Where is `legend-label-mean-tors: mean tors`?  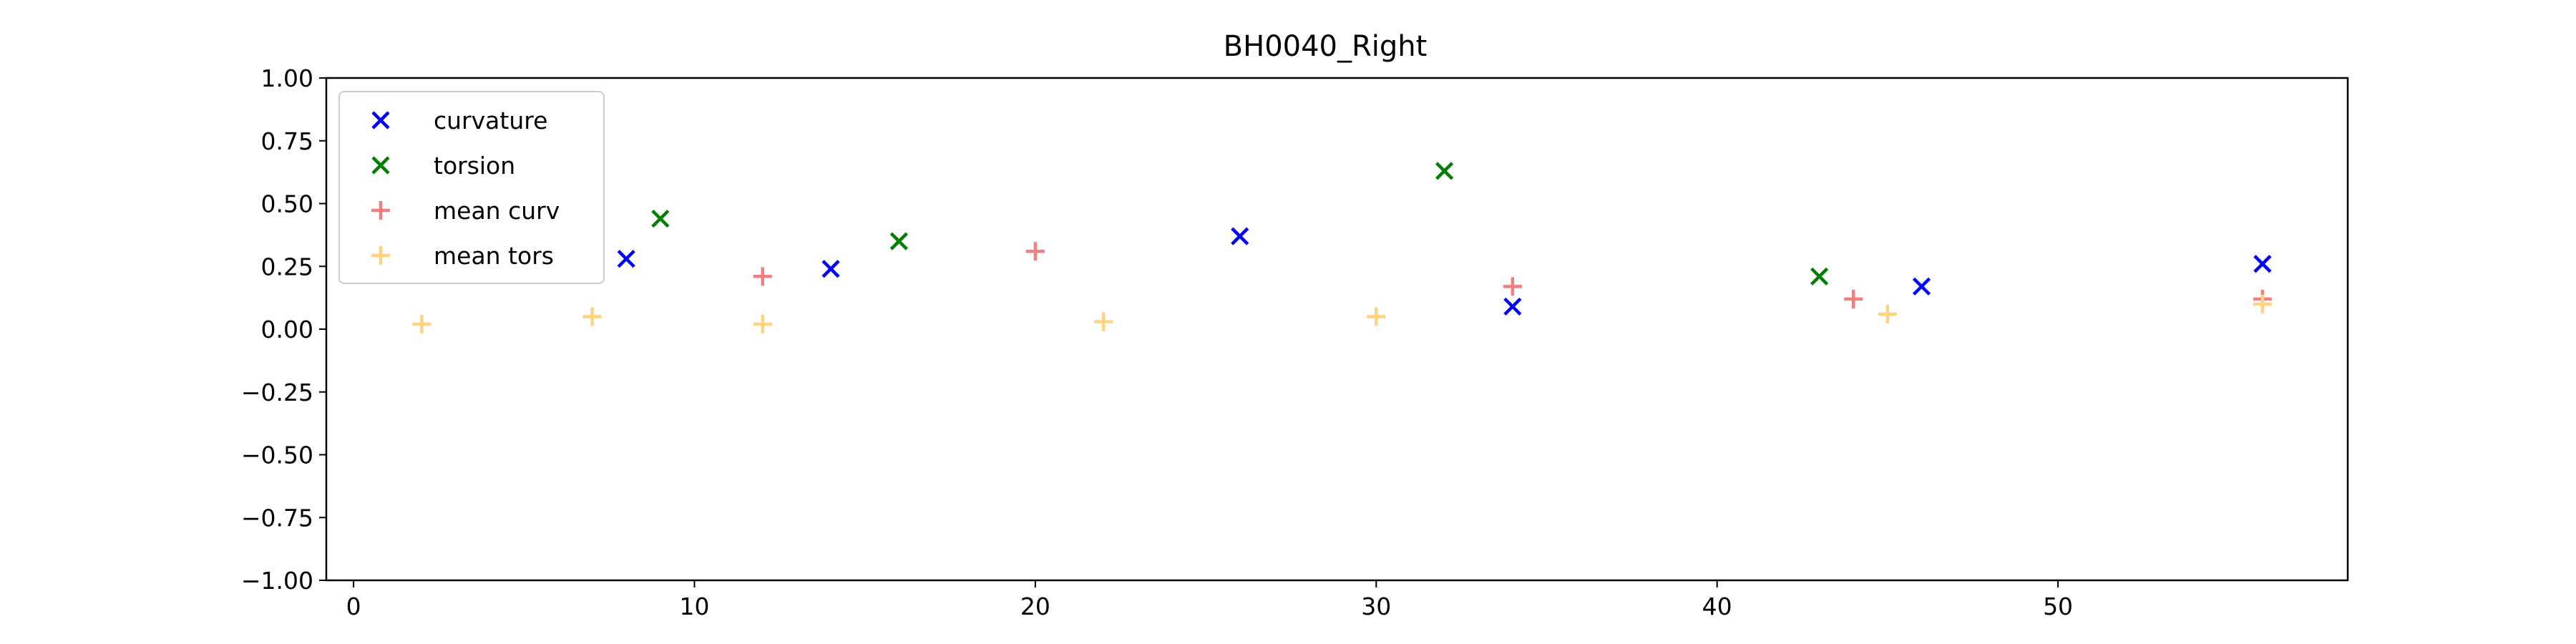
legend-label-mean-tors: mean tors is located at coordinates (494, 256).